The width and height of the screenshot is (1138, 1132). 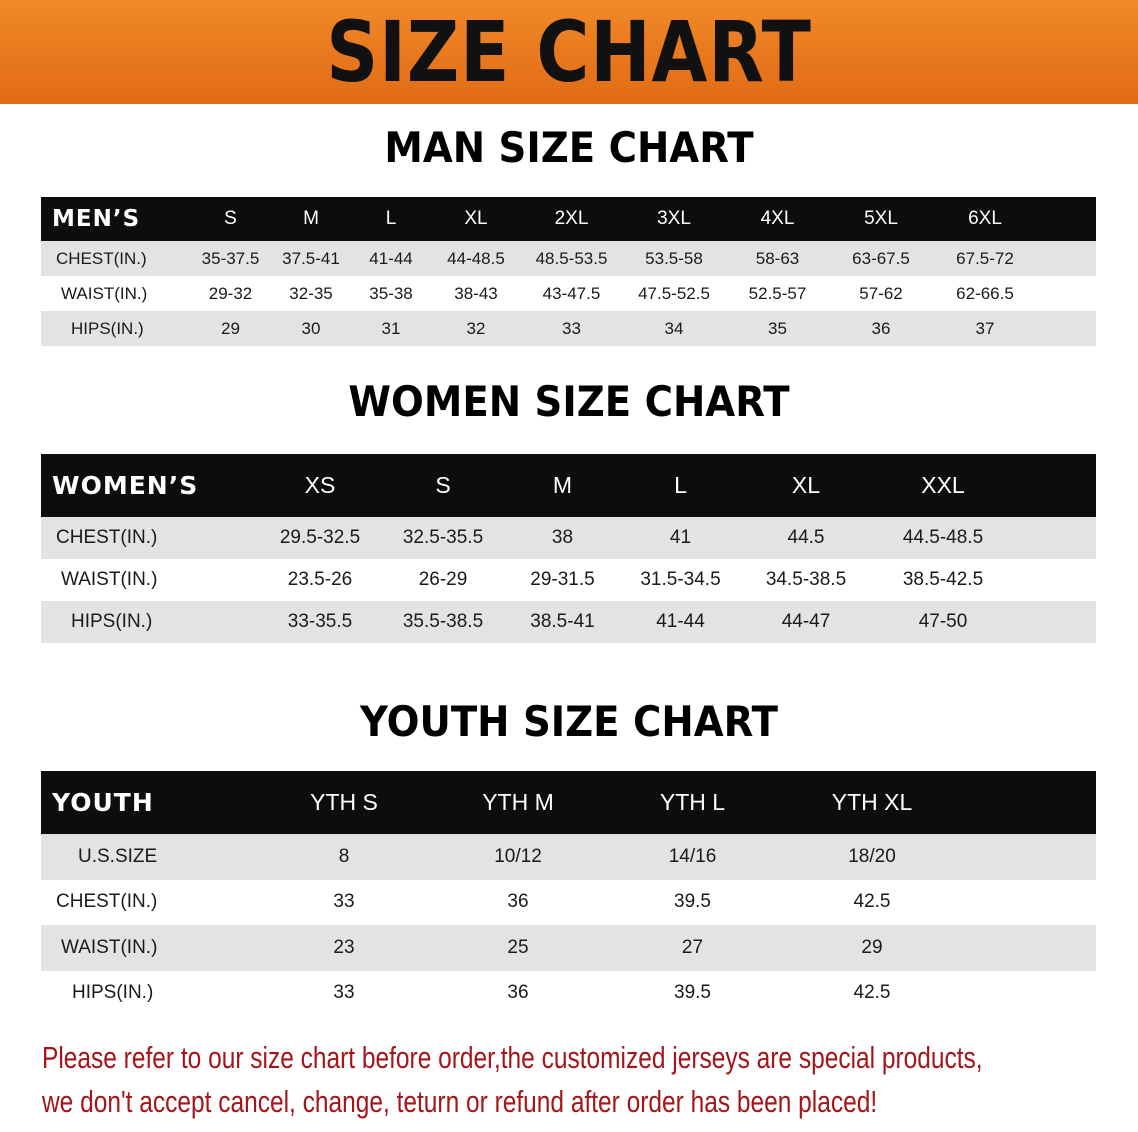 I want to click on men-section-title: MAN SIZE CHART, so click(x=569, y=147).